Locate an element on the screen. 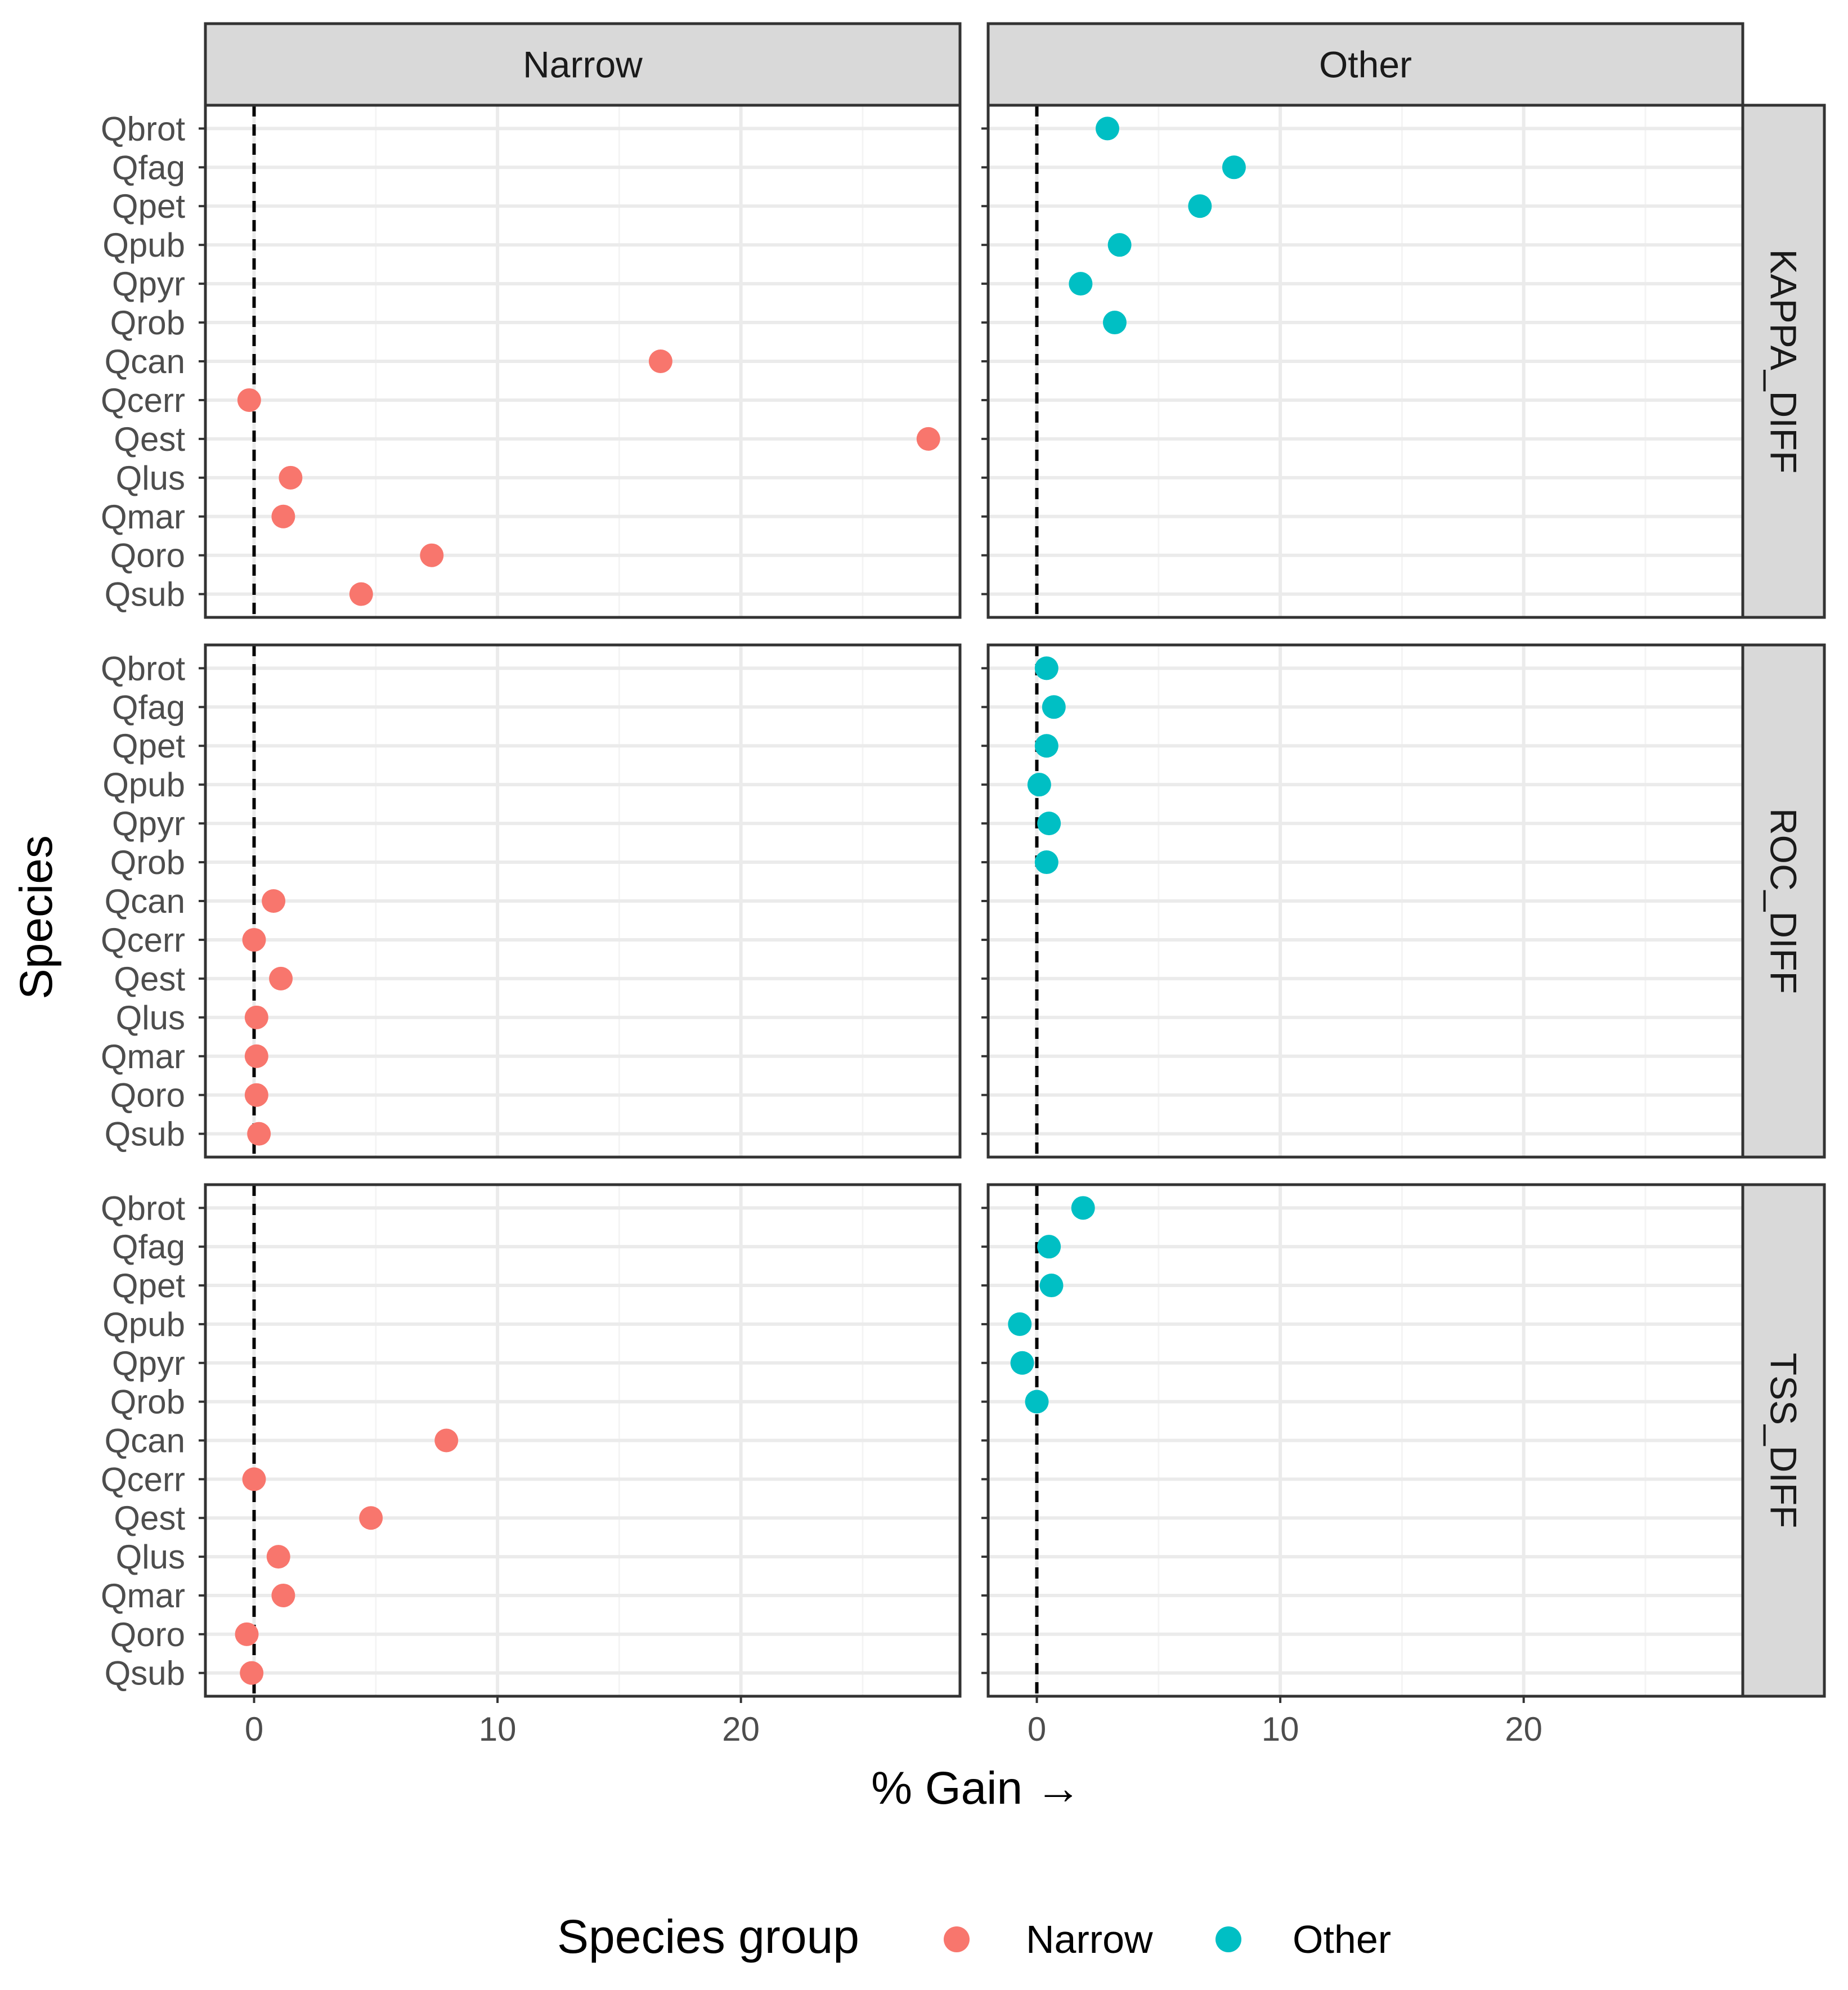 This screenshot has width=1848, height=1990. point-narrow-kappa-diff-qlus is located at coordinates (291, 478).